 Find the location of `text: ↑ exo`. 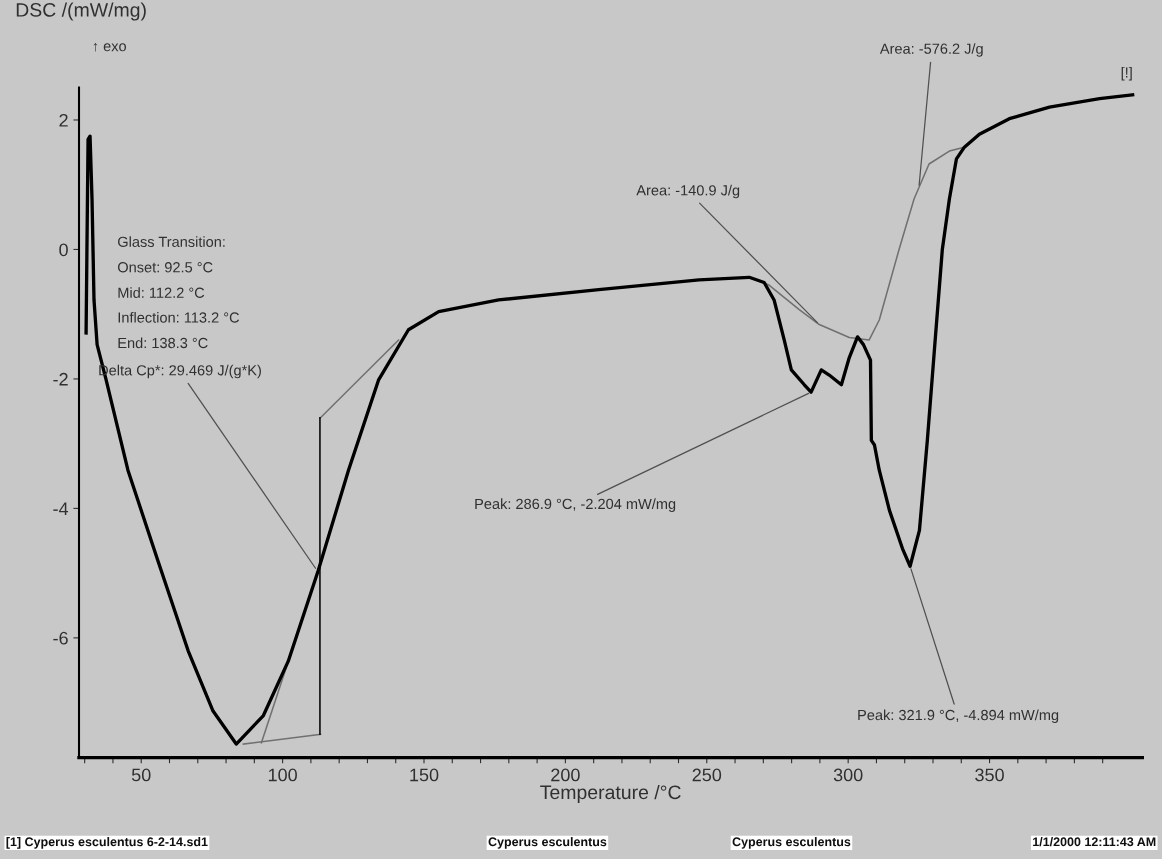

text: ↑ exo is located at coordinates (110, 47).